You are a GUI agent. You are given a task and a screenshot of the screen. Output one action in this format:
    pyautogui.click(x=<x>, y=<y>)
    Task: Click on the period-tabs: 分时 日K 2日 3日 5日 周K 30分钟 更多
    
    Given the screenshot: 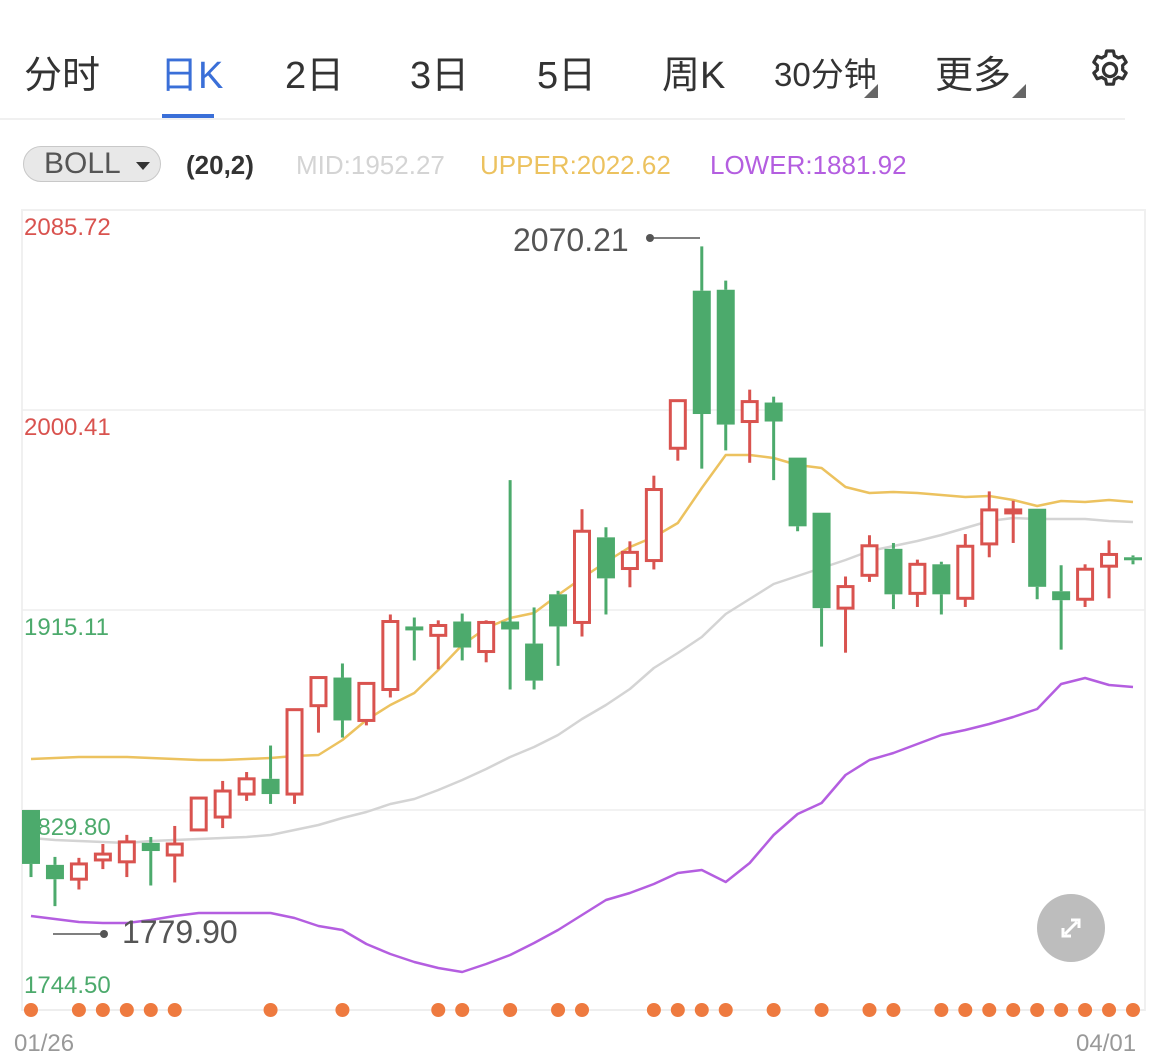 What is the action you would take?
    pyautogui.click(x=584, y=60)
    